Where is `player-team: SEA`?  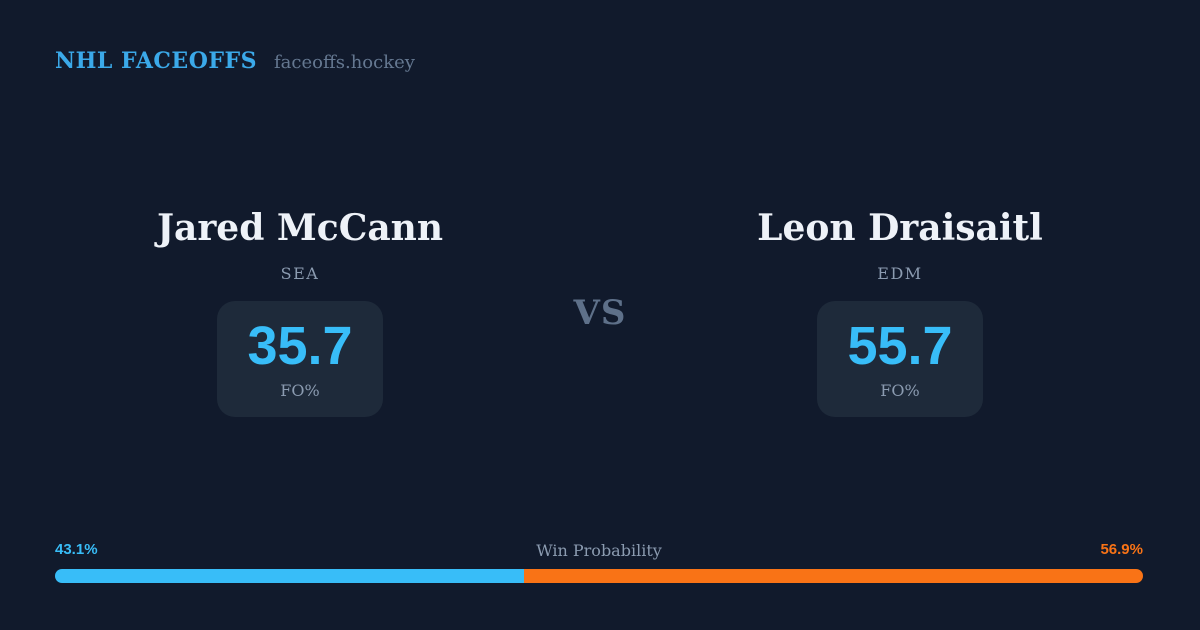
player-team: SEA is located at coordinates (300, 274).